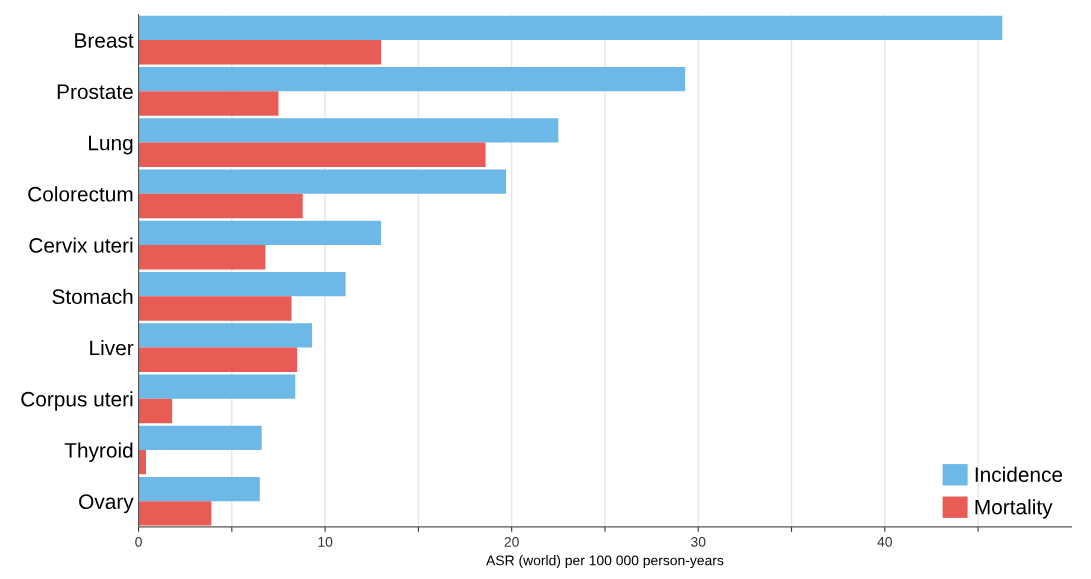  I want to click on y-tick-label: Prostate, so click(95, 92).